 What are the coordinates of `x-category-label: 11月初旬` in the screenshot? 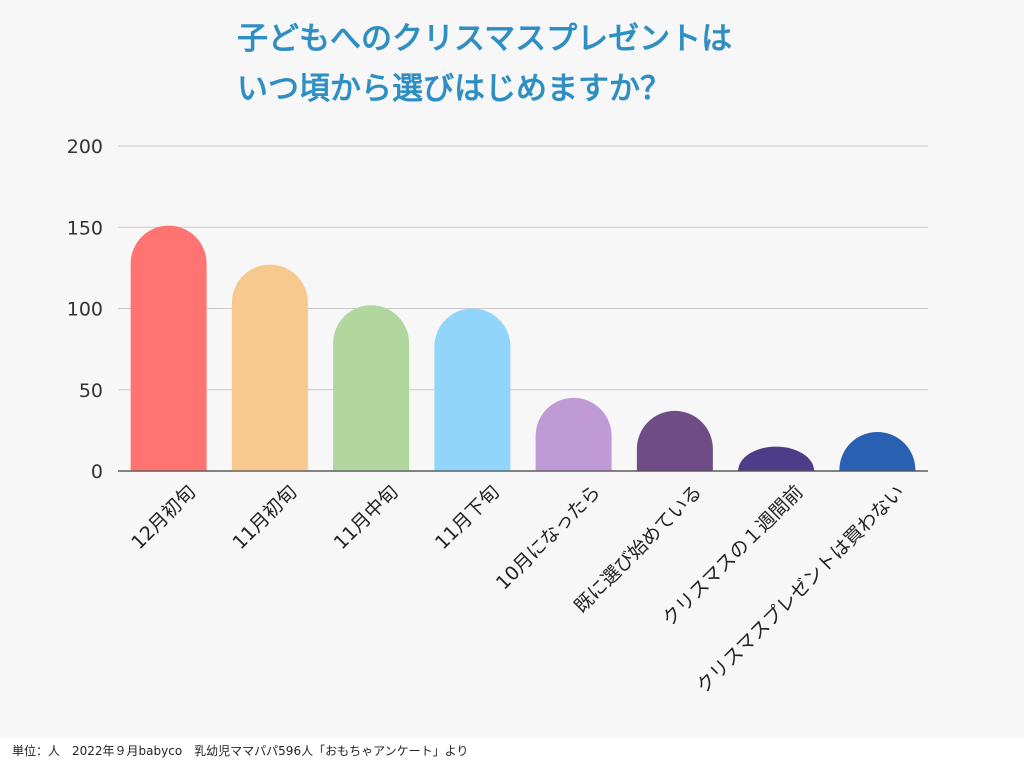 It's located at (264, 517).